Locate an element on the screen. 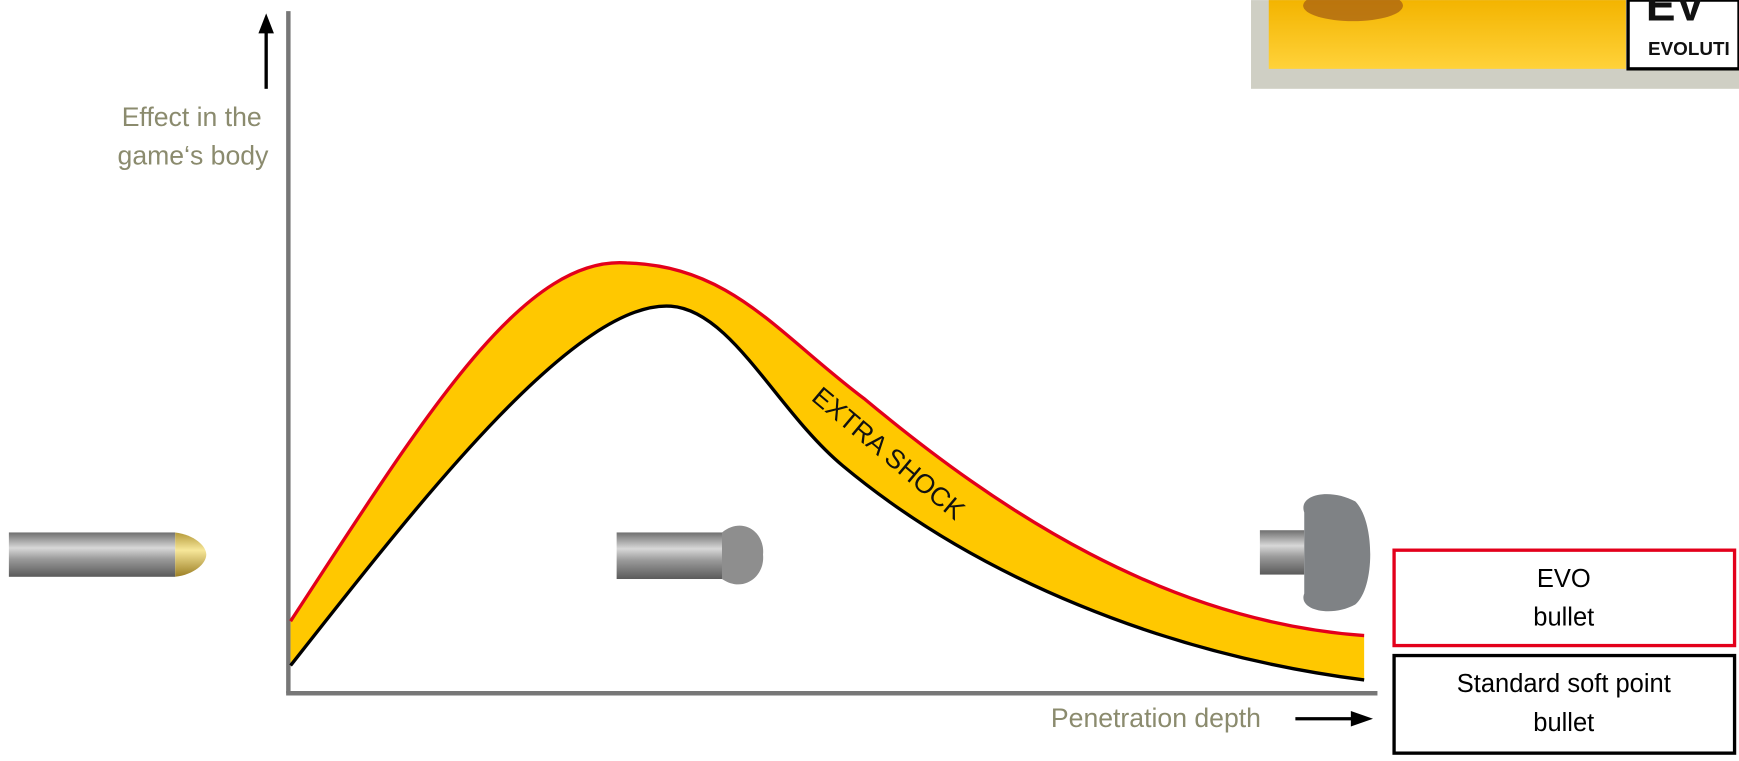 The image size is (1739, 761). y-arrow-head is located at coordinates (266, 23).